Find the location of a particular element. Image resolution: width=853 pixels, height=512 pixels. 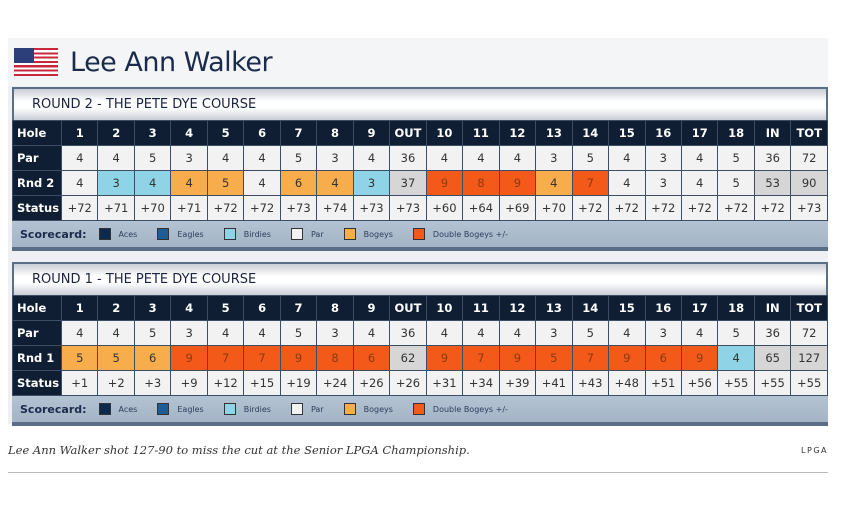

legend-item: Eagles is located at coordinates (180, 409).